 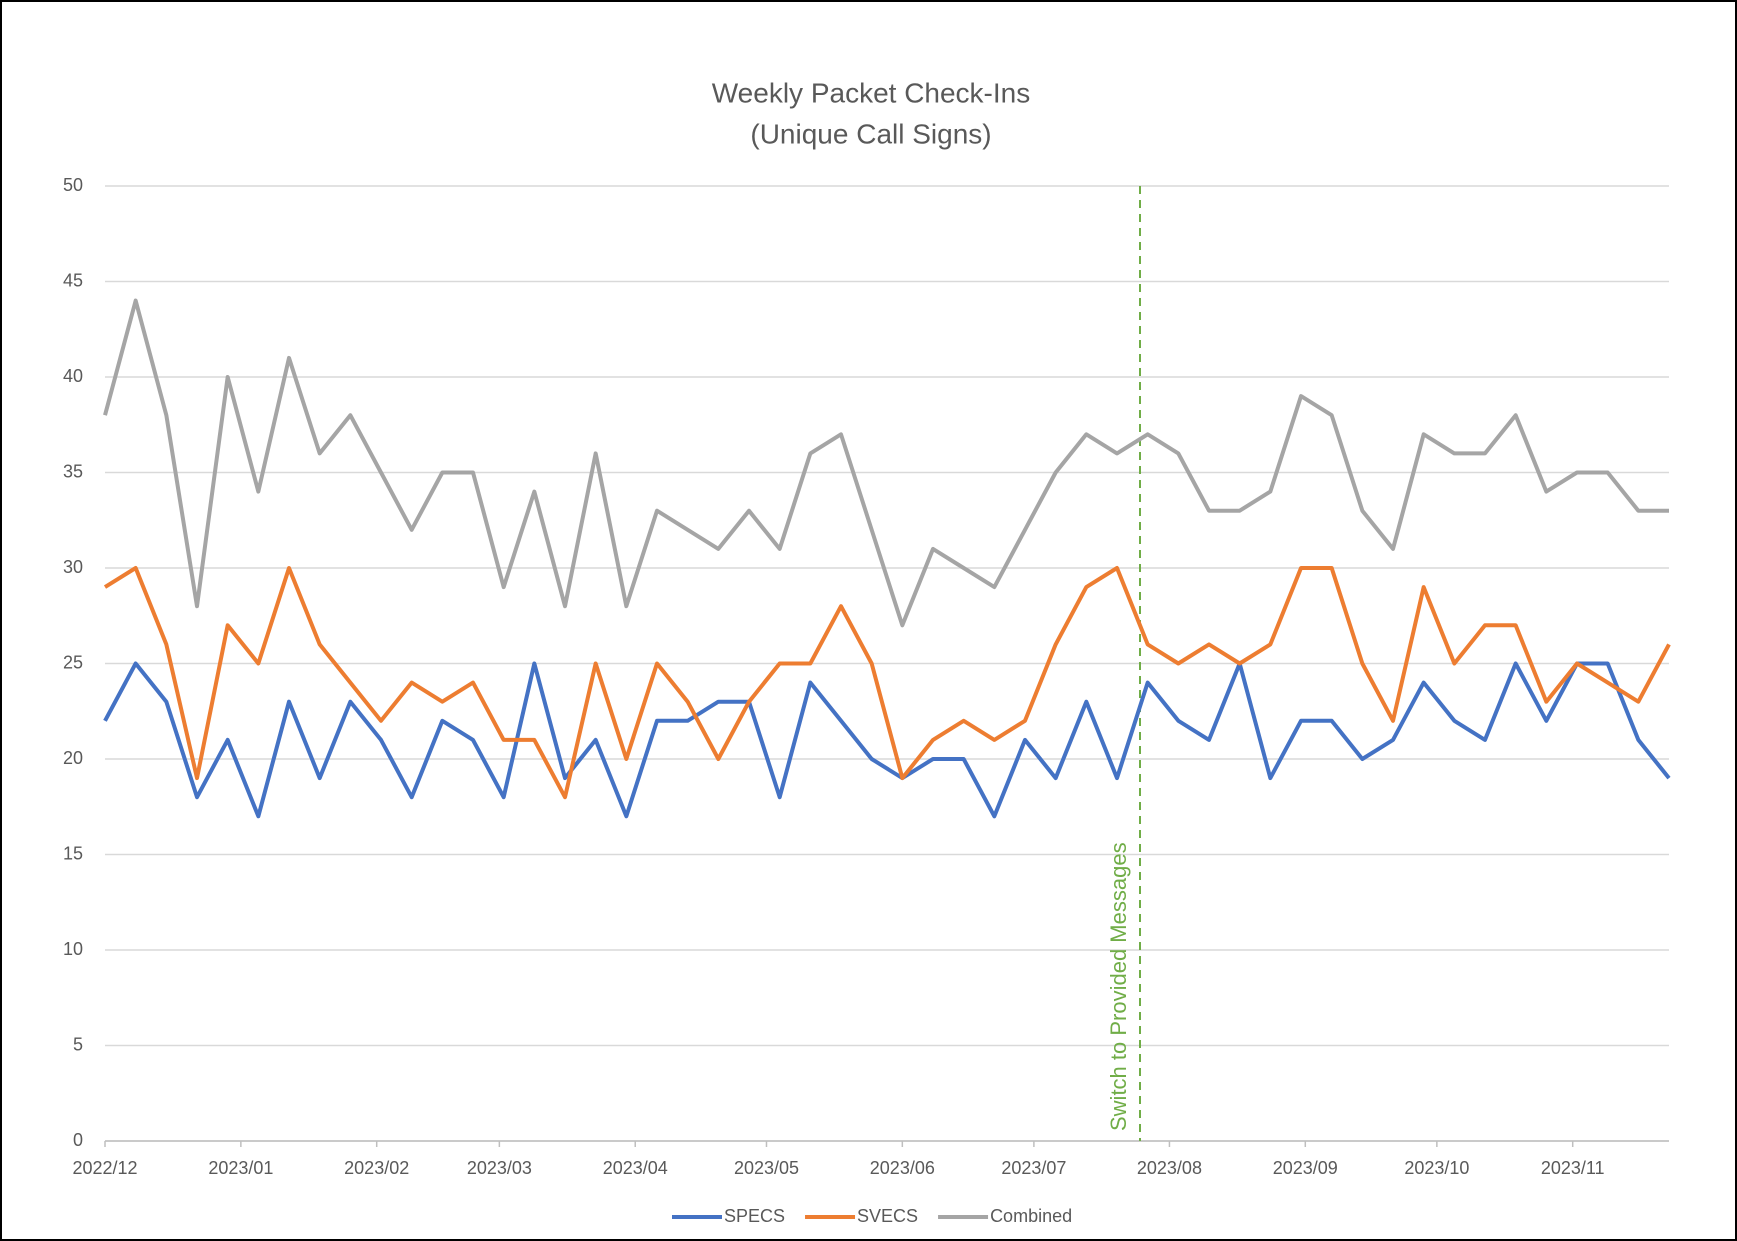 What do you see at coordinates (73, 758) in the screenshot?
I see `y-tick-label: 20` at bounding box center [73, 758].